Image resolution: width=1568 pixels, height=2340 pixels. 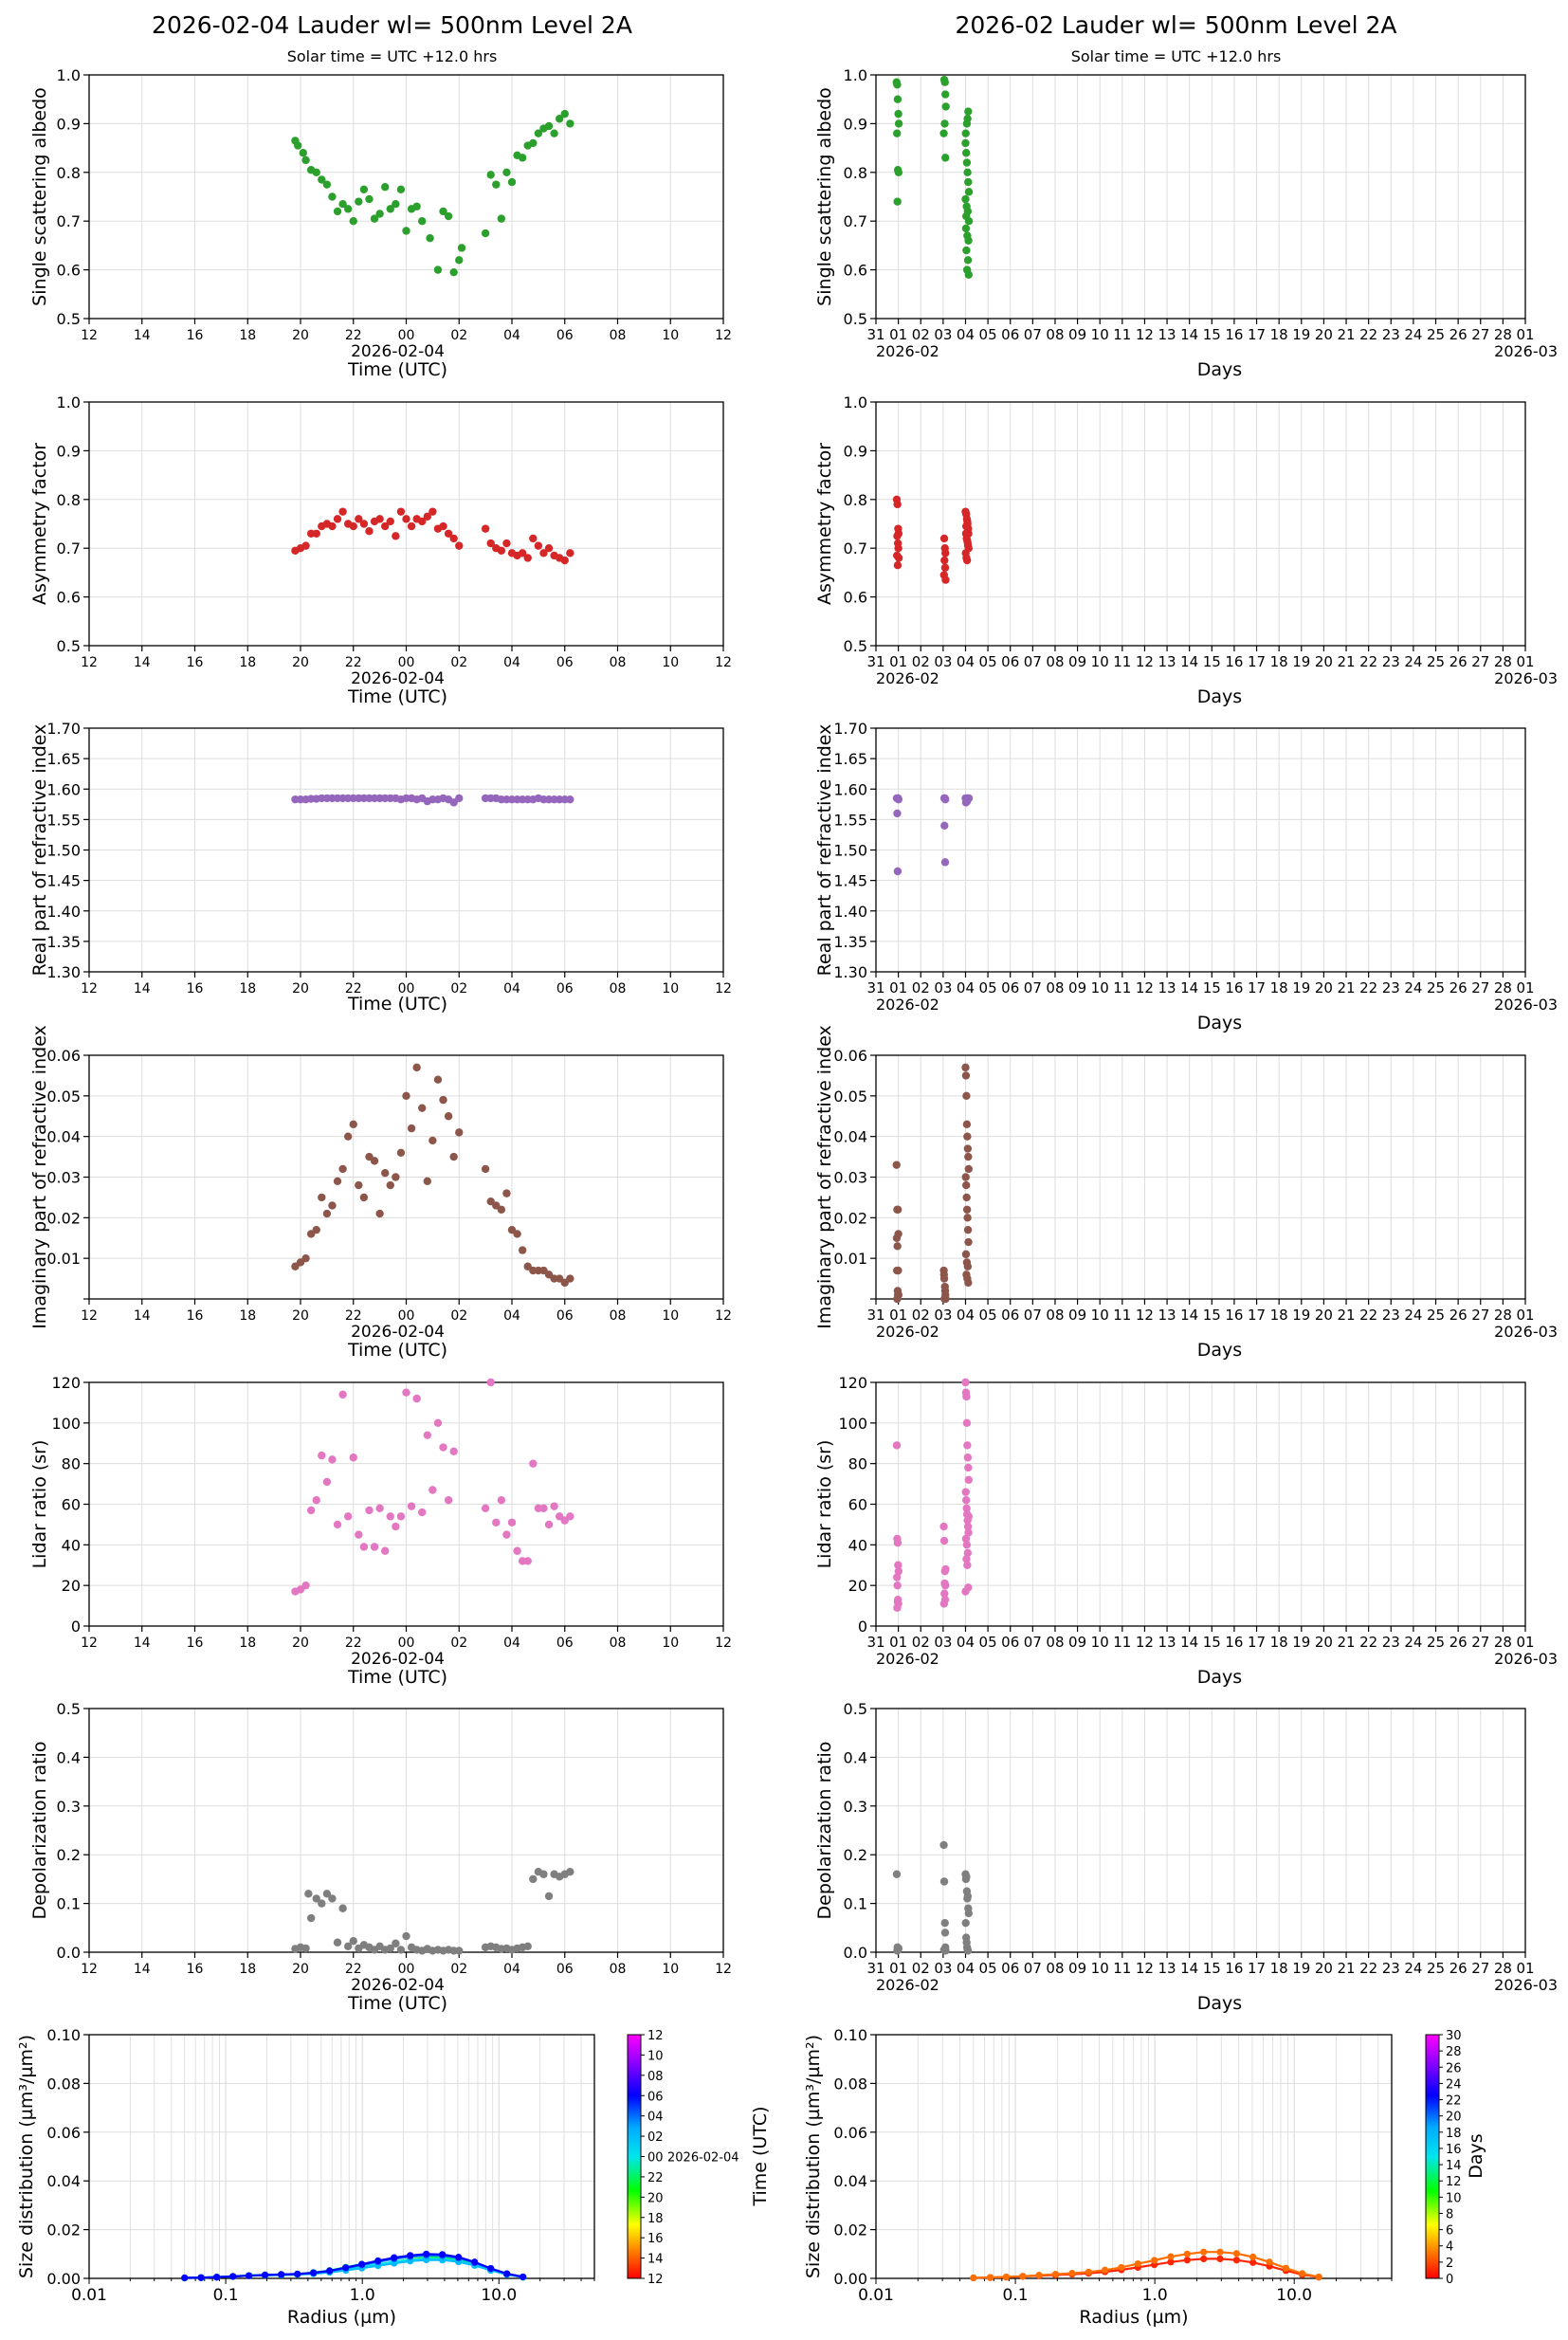 What do you see at coordinates (850, 972) in the screenshot?
I see `right-real-ytick-label: 1.30` at bounding box center [850, 972].